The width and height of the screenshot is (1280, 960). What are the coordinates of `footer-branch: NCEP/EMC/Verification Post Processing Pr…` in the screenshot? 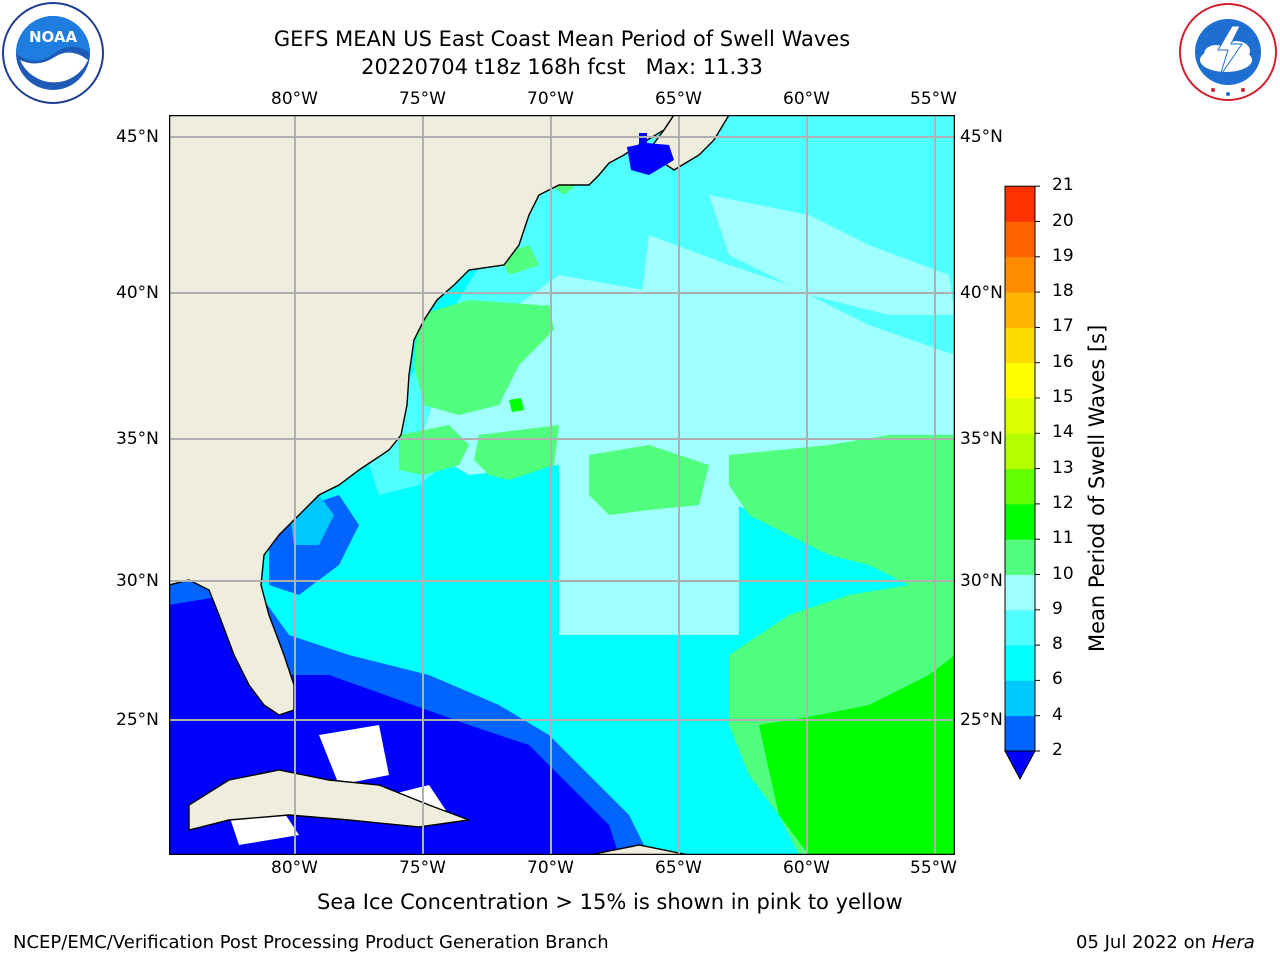 It's located at (311, 942).